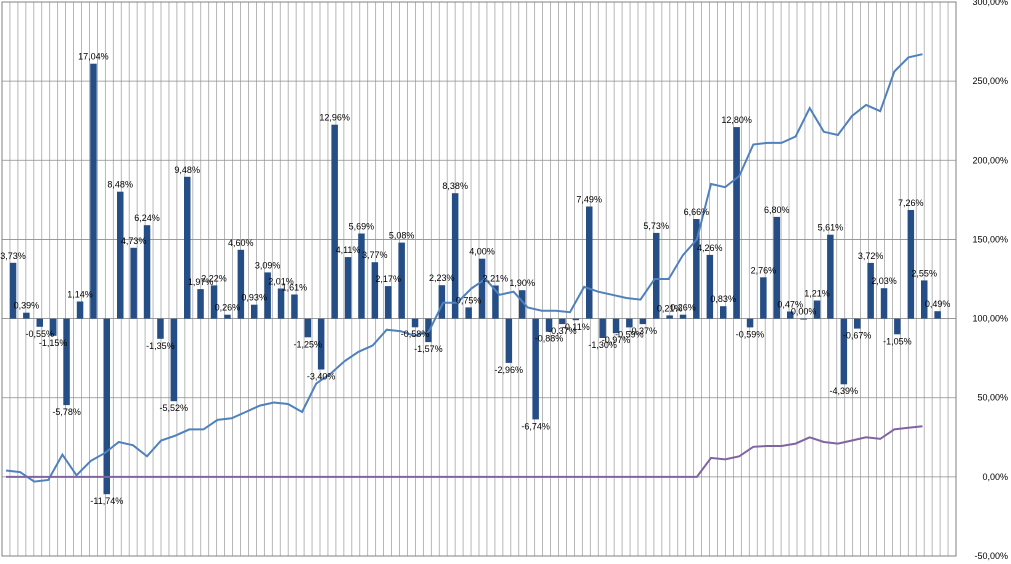 The height and width of the screenshot is (564, 1011). Describe the element at coordinates (535, 426) in the screenshot. I see `data-label: -6,74%` at that location.